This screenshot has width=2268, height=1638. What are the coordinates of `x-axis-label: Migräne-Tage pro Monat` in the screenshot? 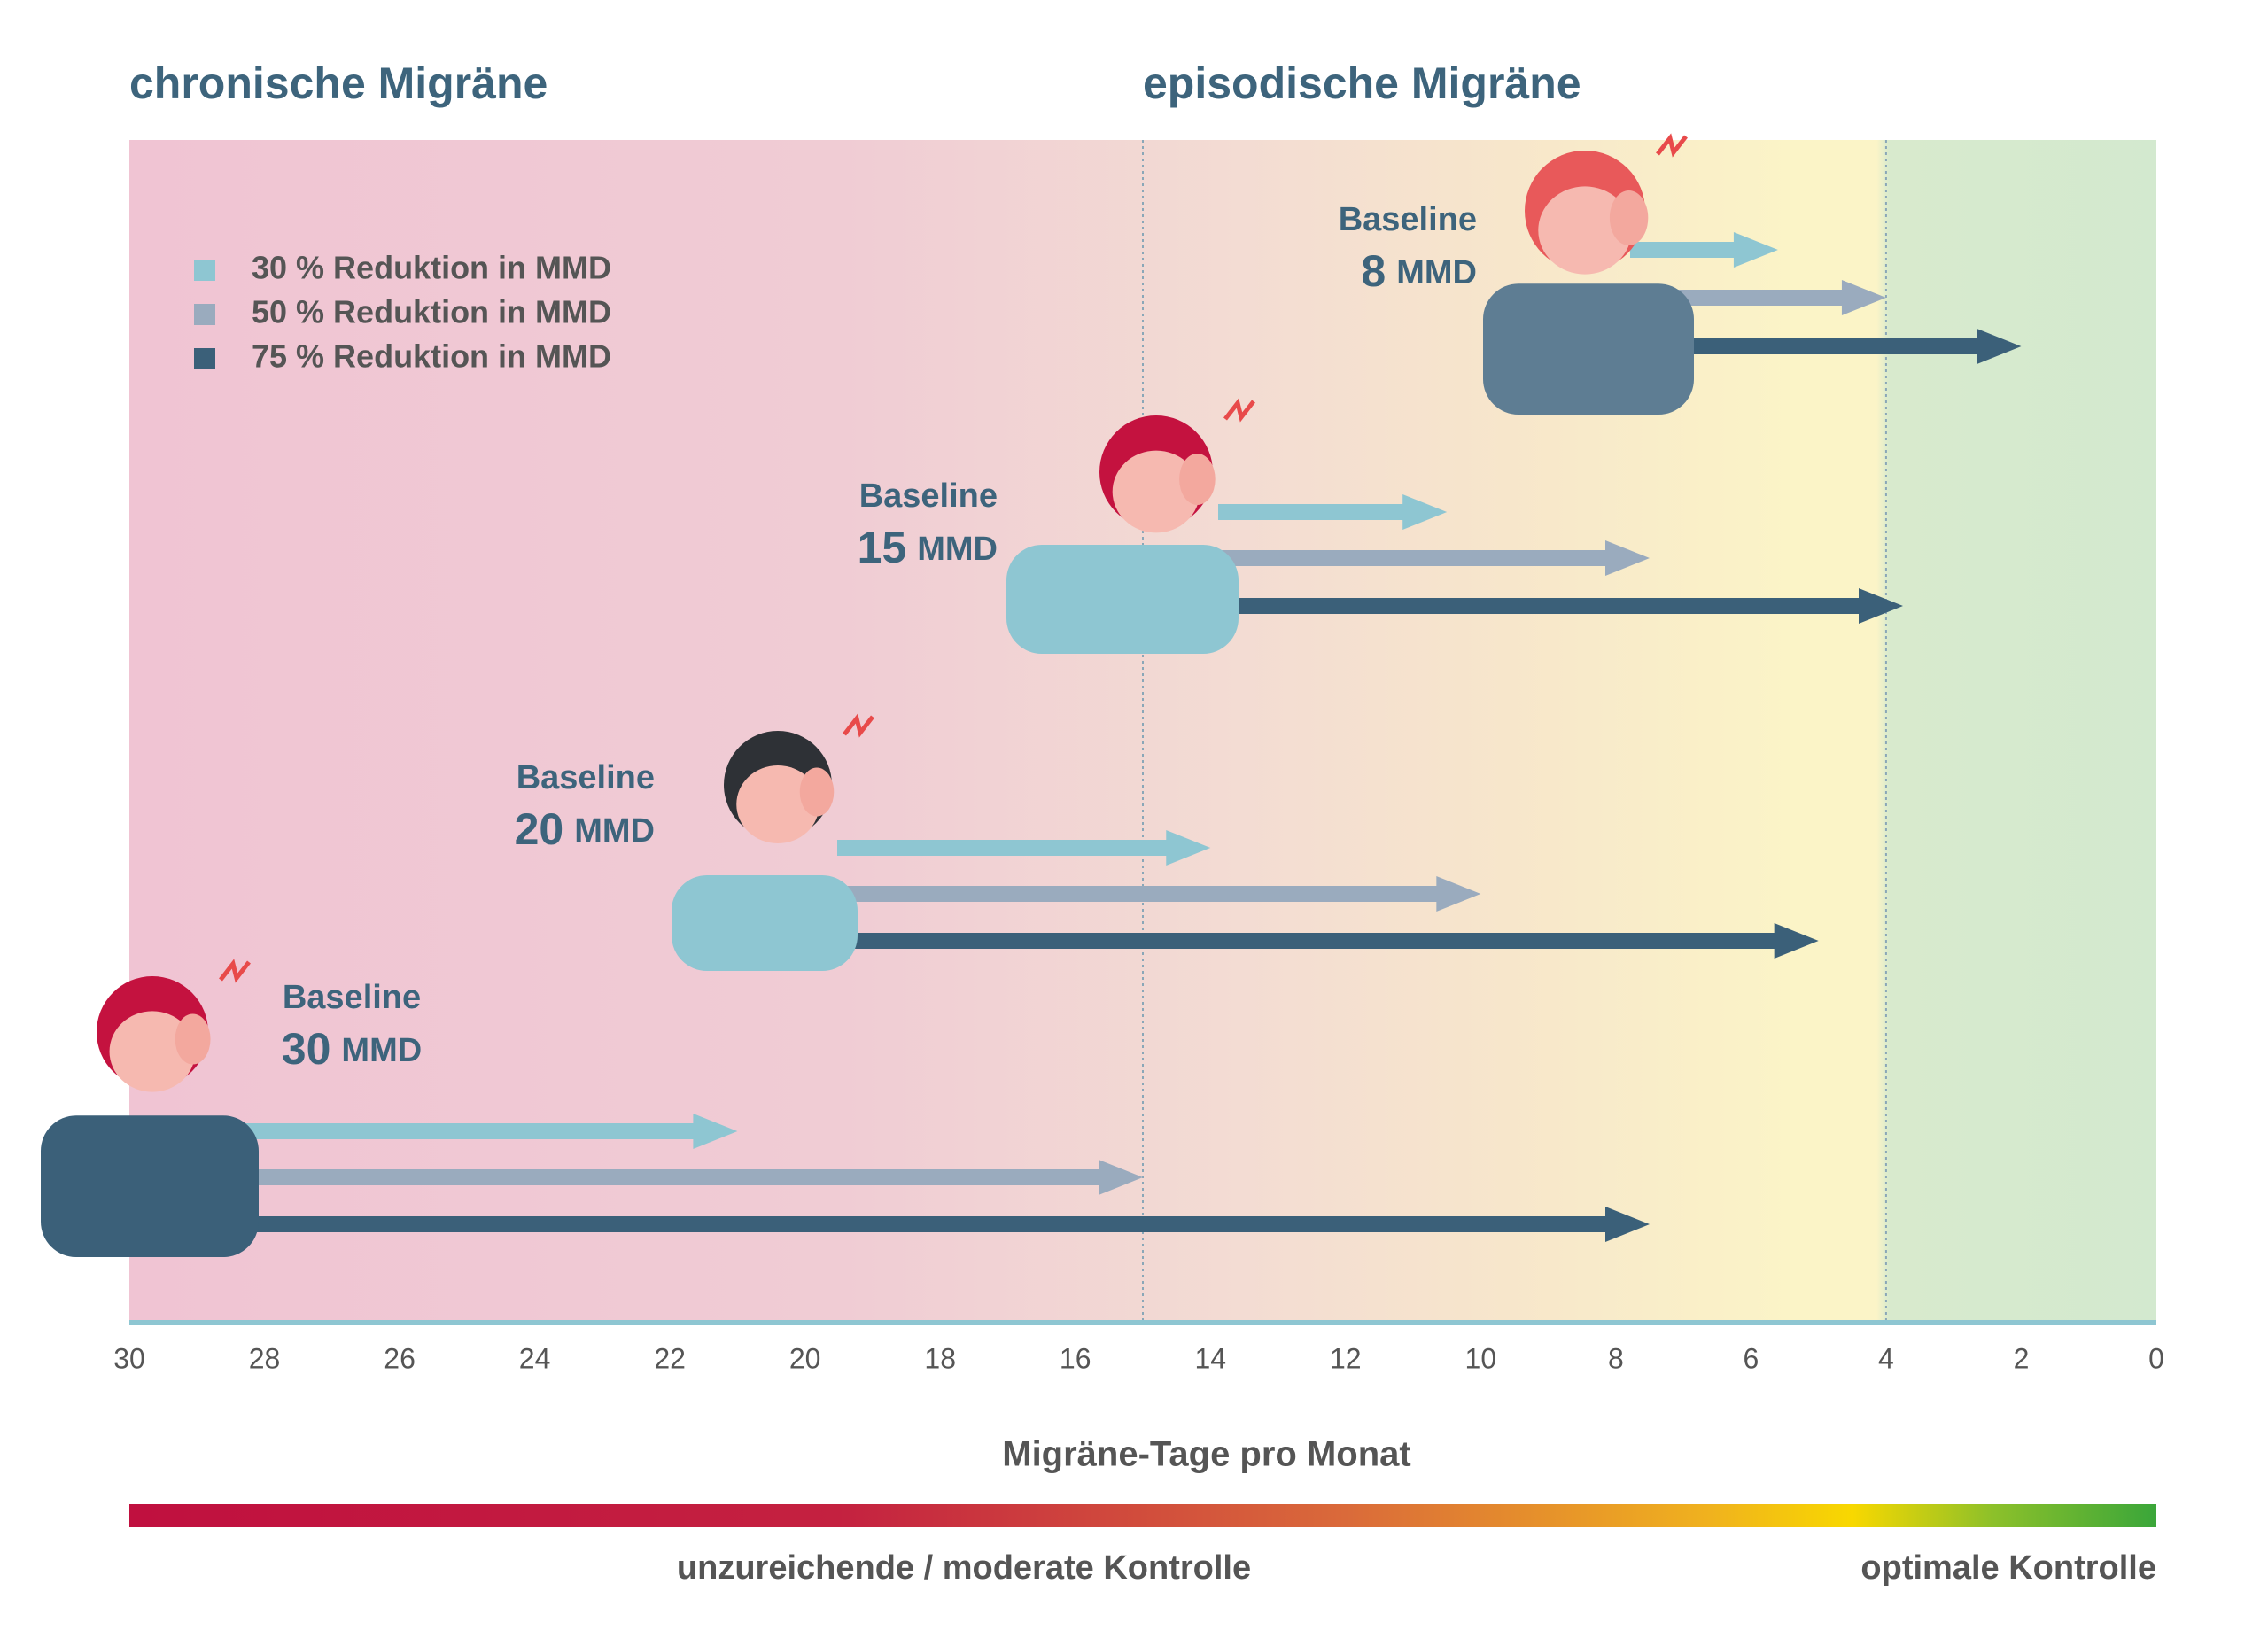 It's located at (1206, 1454).